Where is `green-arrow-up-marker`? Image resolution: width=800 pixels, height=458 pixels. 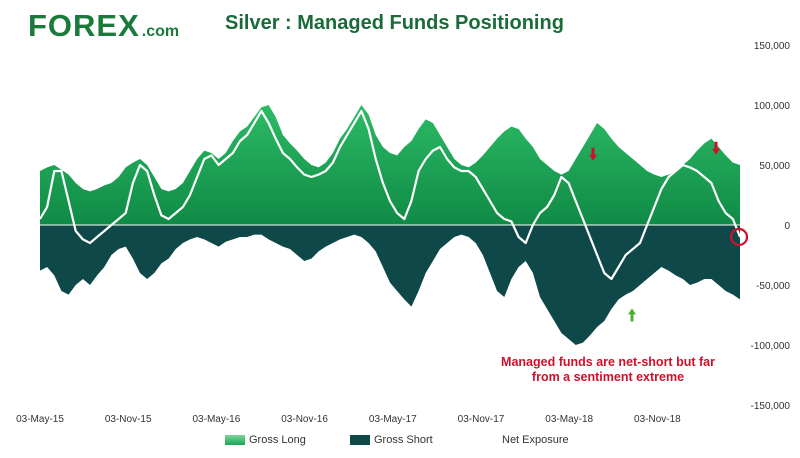 green-arrow-up-marker is located at coordinates (632, 315).